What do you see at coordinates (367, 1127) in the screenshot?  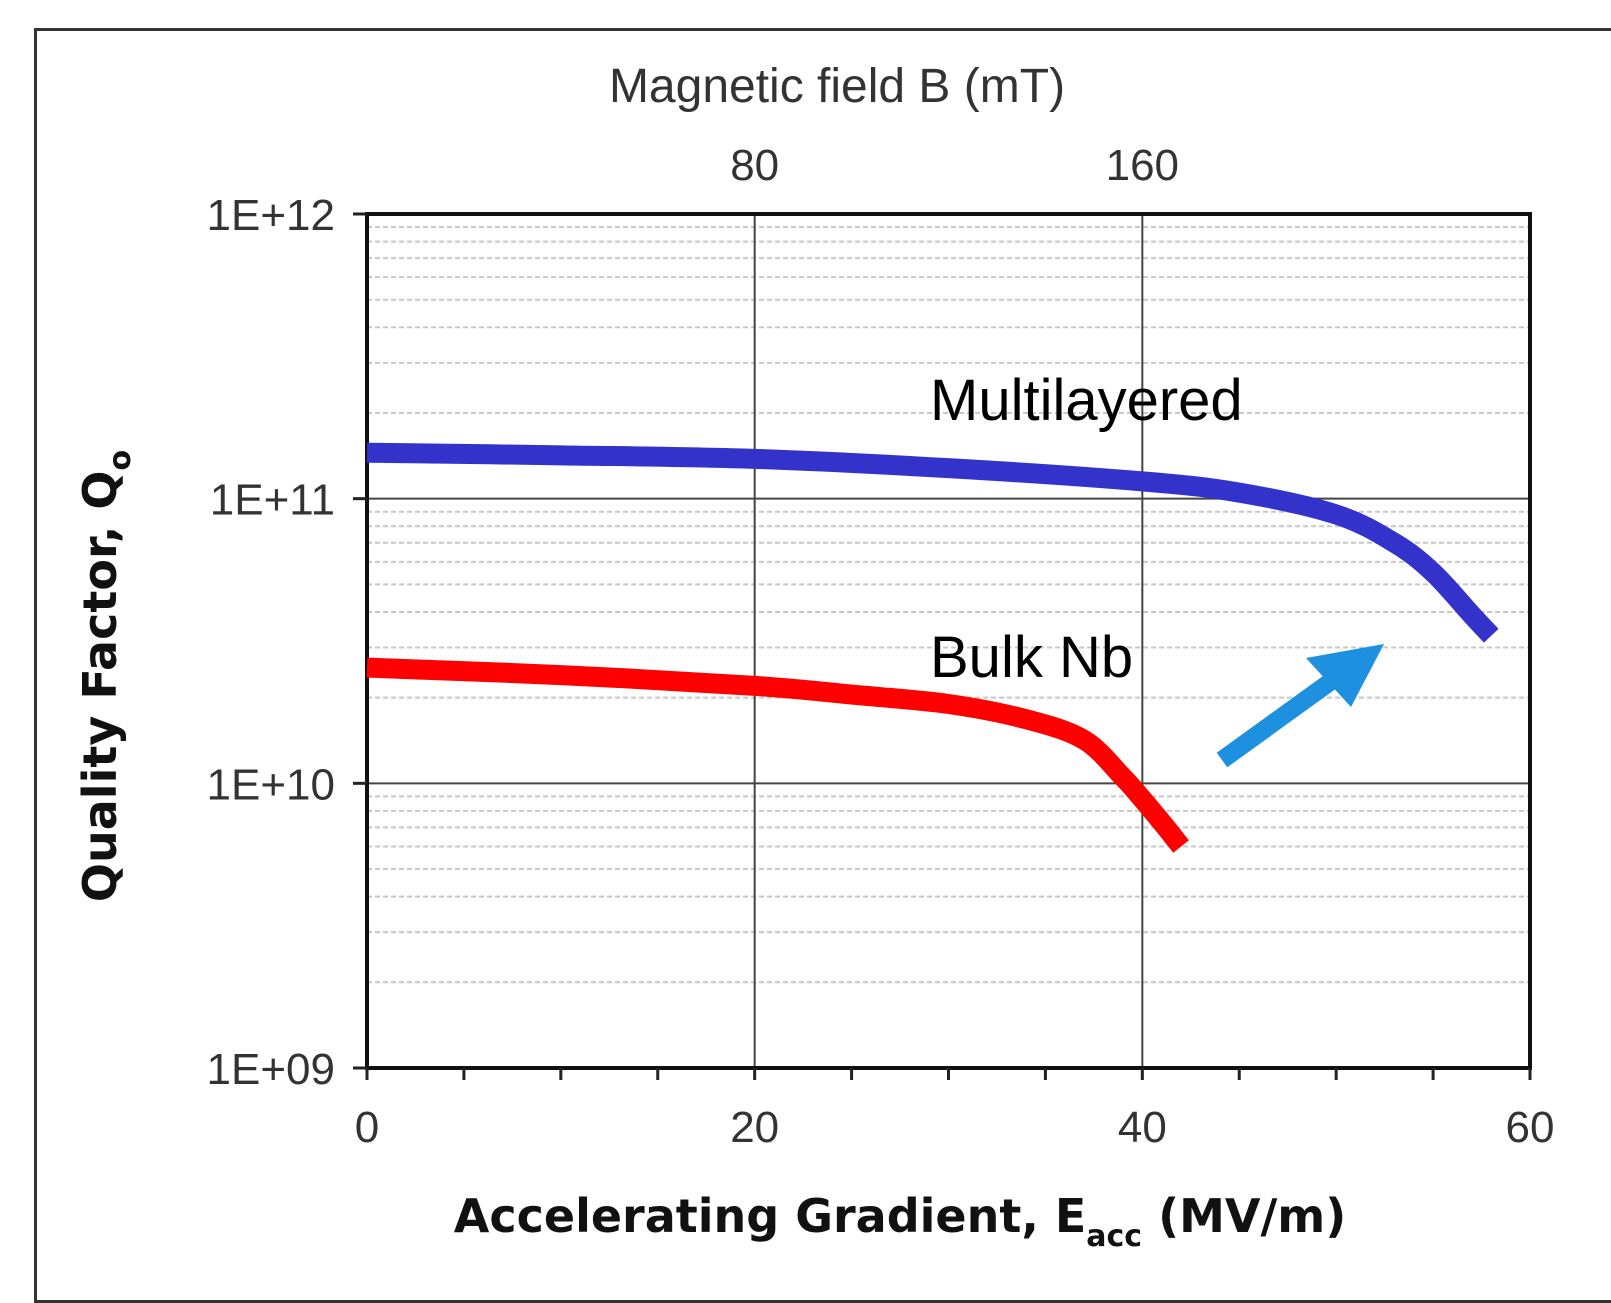 I see `x-tick-label: 0` at bounding box center [367, 1127].